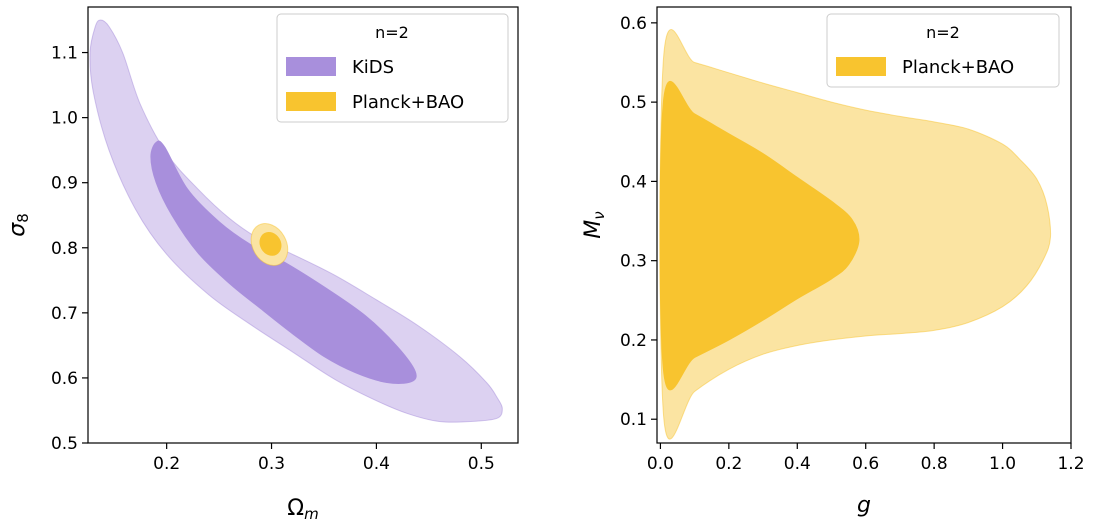 The height and width of the screenshot is (523, 1094). What do you see at coordinates (64, 54) in the screenshot?
I see `left-y-tick-label: 1.1` at bounding box center [64, 54].